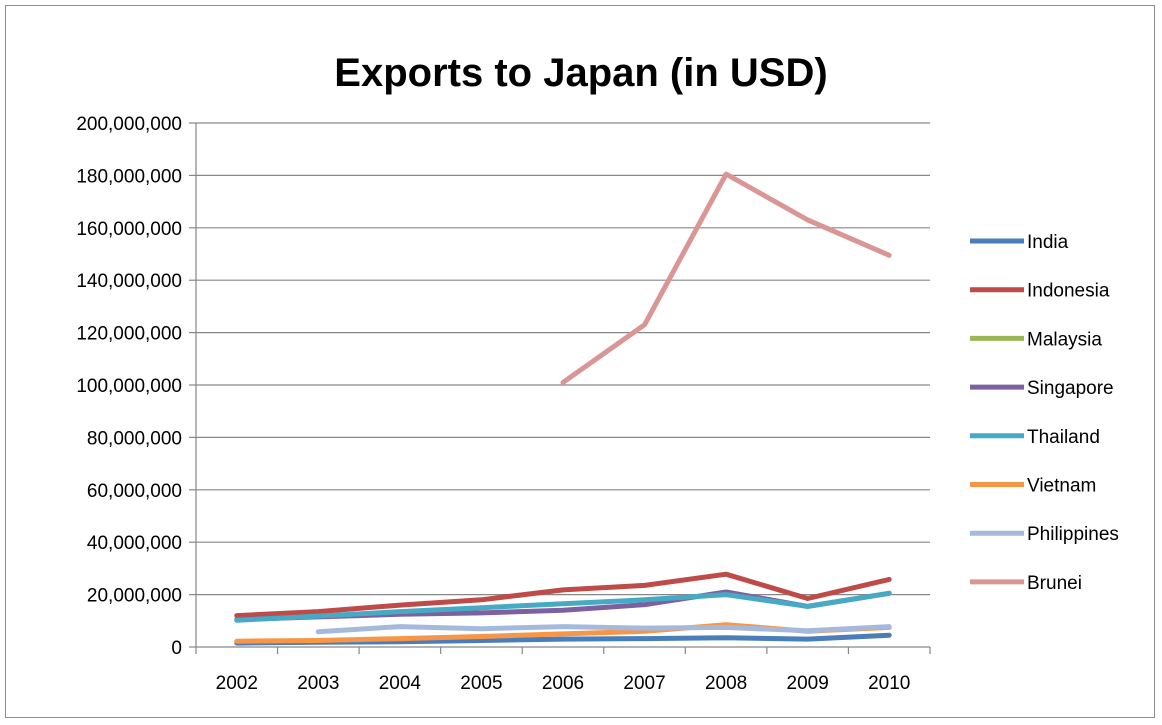  Describe the element at coordinates (400, 683) in the screenshot. I see `x-tick-label: 2004` at that location.